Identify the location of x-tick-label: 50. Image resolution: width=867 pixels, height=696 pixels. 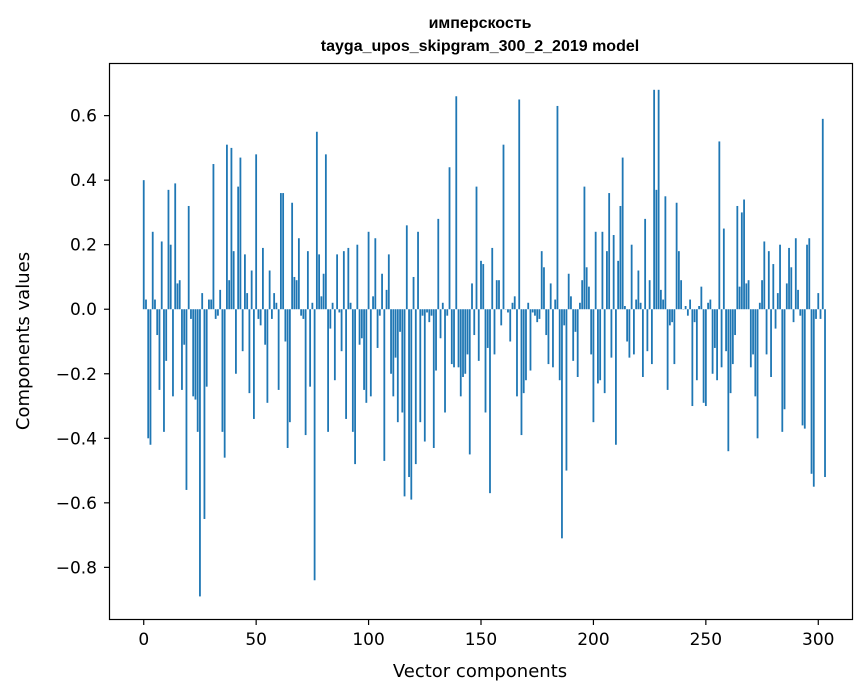
(256, 640).